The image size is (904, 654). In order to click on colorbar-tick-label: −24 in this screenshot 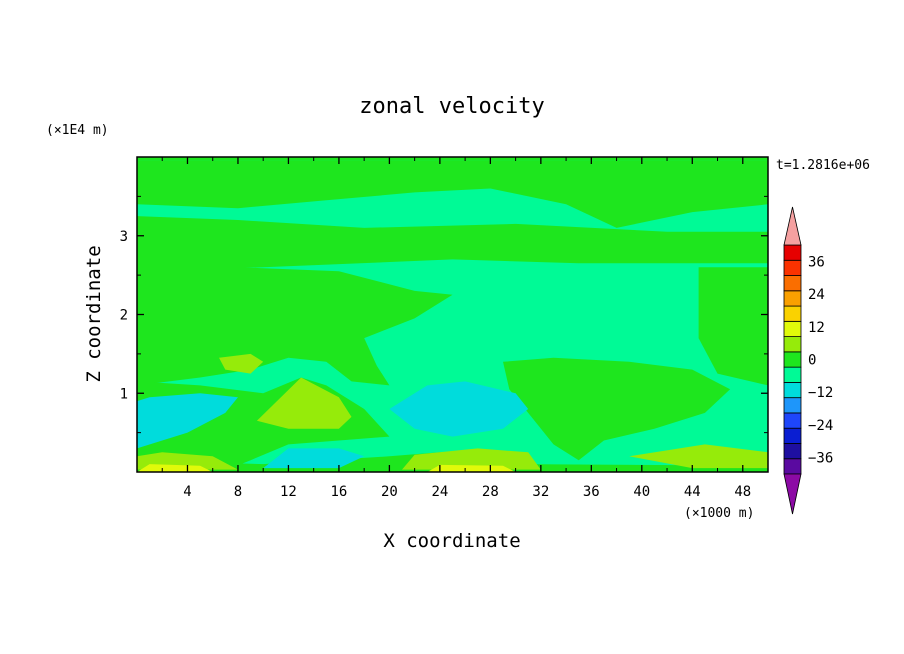, I will do `click(820, 426)`.